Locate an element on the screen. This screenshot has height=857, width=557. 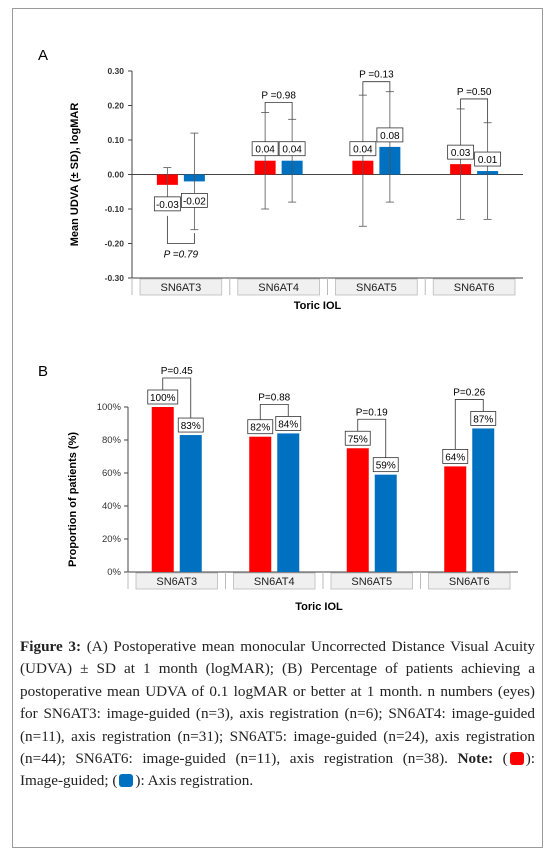
data-label-a: 0.01 is located at coordinates (488, 160).